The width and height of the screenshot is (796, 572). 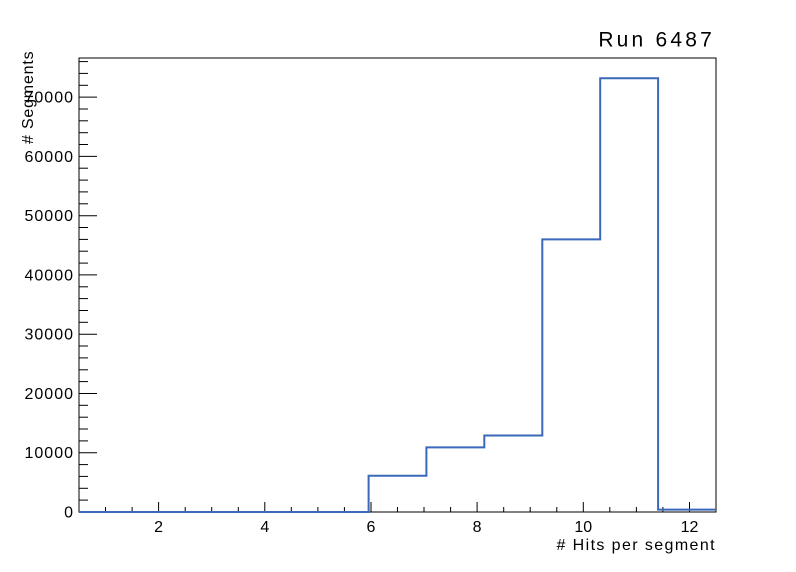 I want to click on x-tick-label: 4, so click(x=264, y=527).